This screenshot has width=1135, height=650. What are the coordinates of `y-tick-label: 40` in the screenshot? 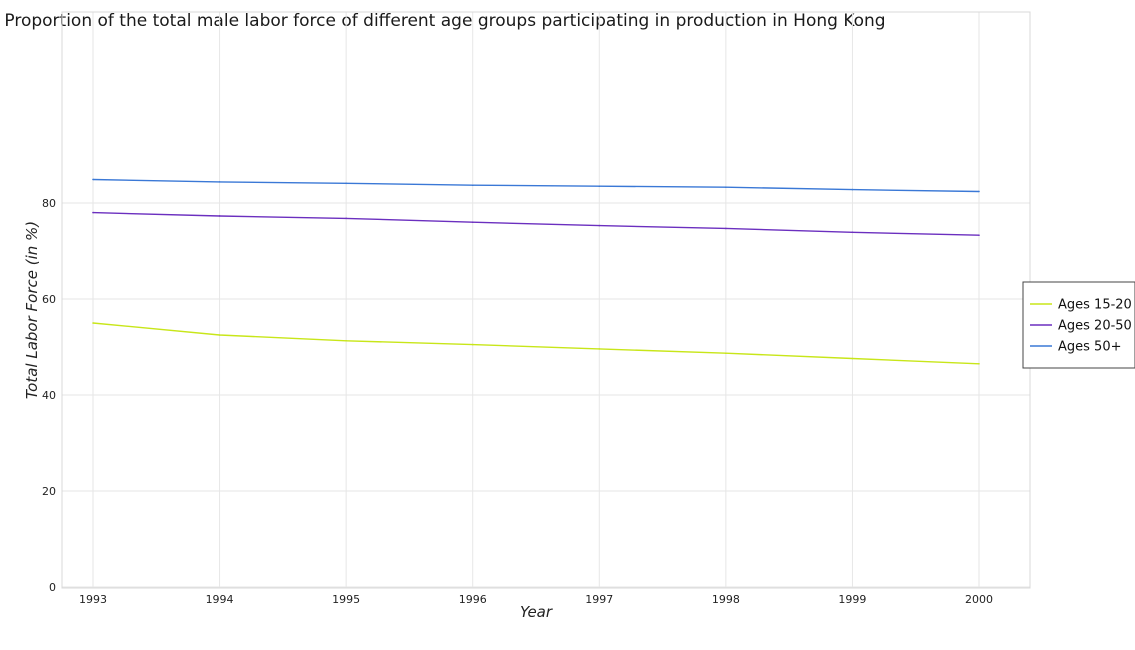 It's located at (49, 395).